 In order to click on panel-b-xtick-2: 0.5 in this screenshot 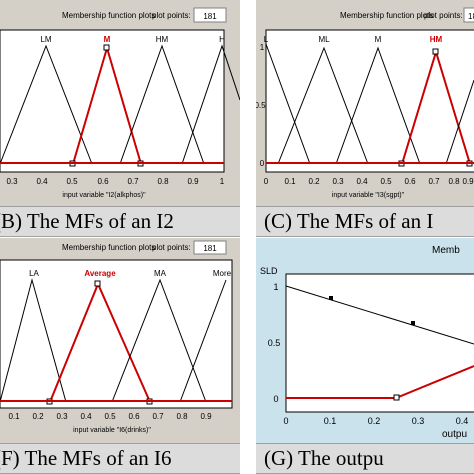, I will do `click(72, 181)`.